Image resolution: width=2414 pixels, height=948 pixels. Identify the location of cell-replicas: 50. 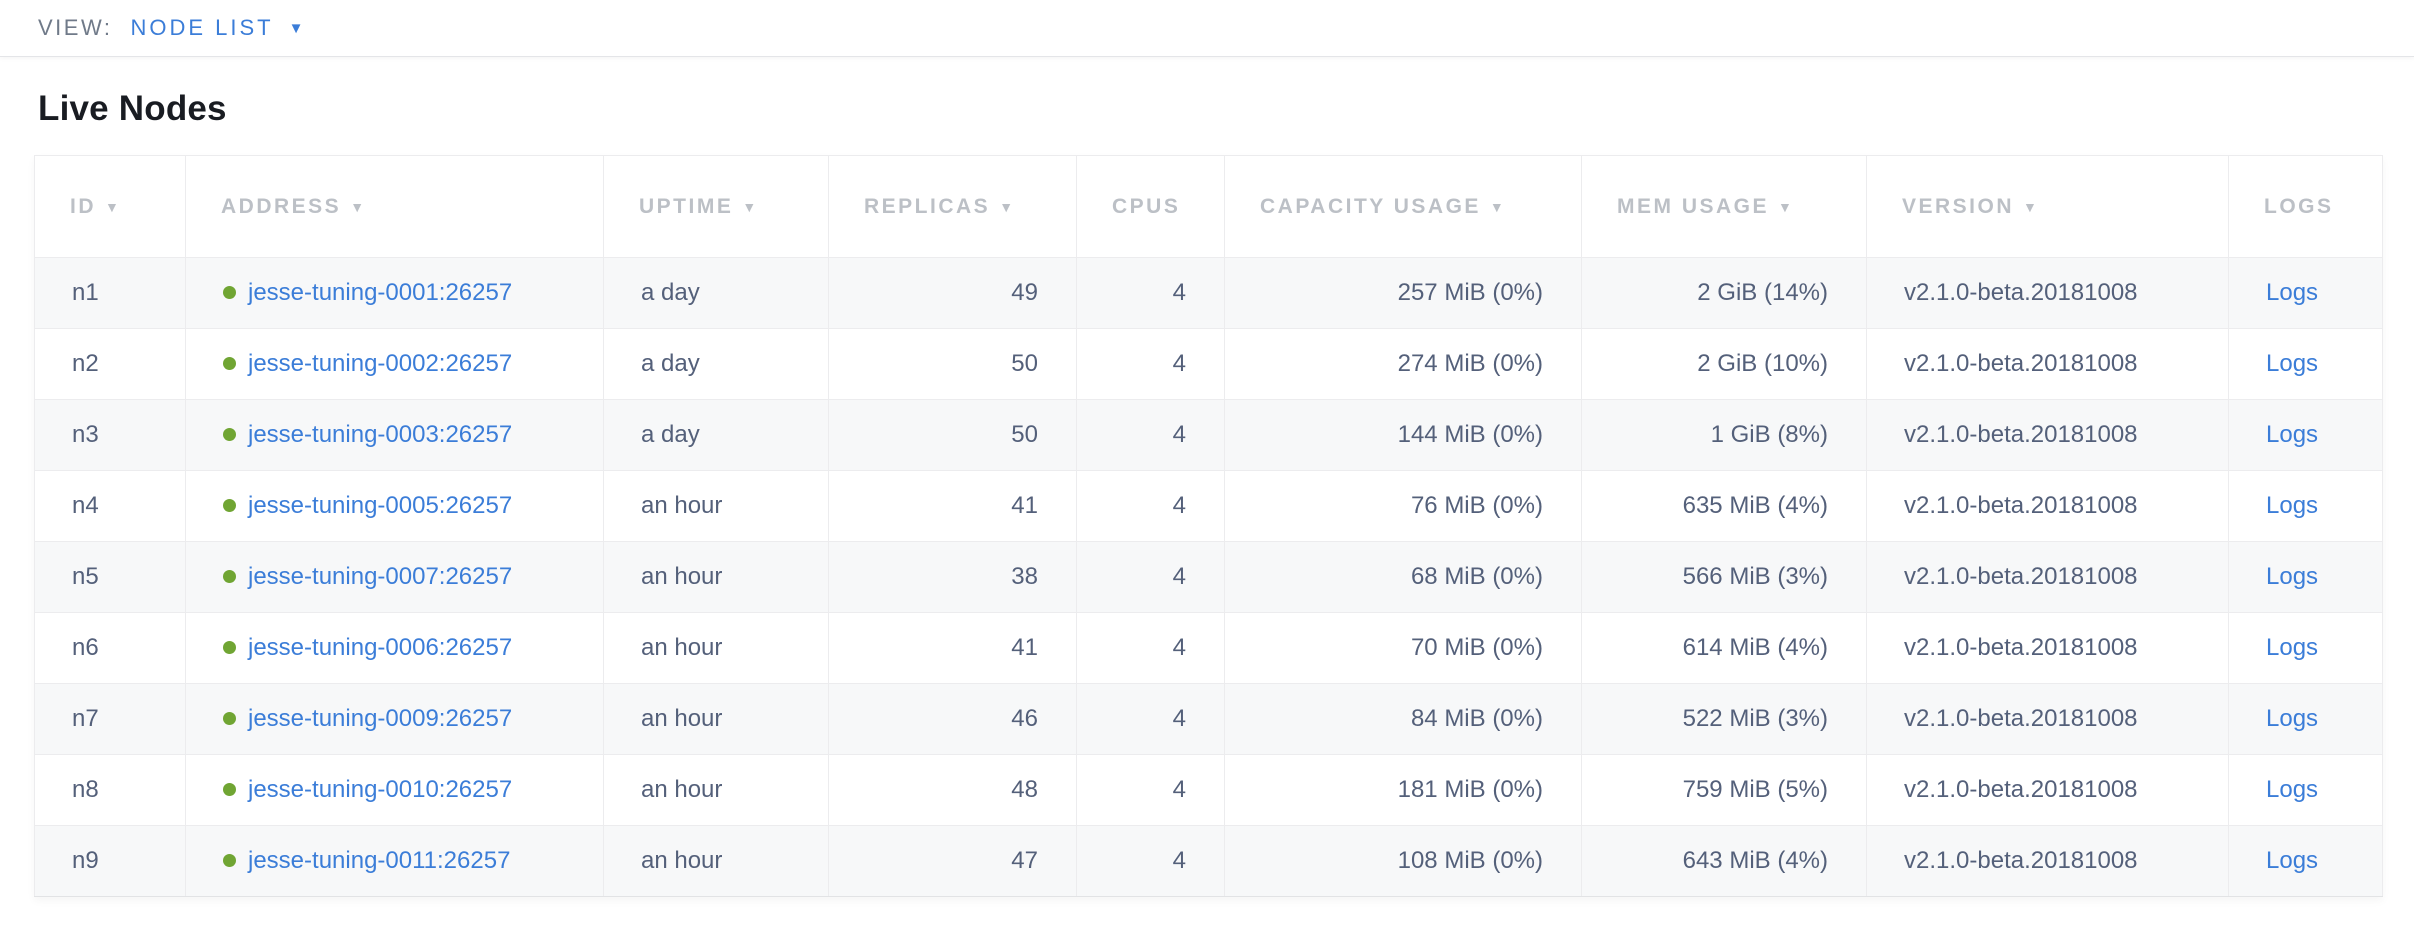
(952, 364).